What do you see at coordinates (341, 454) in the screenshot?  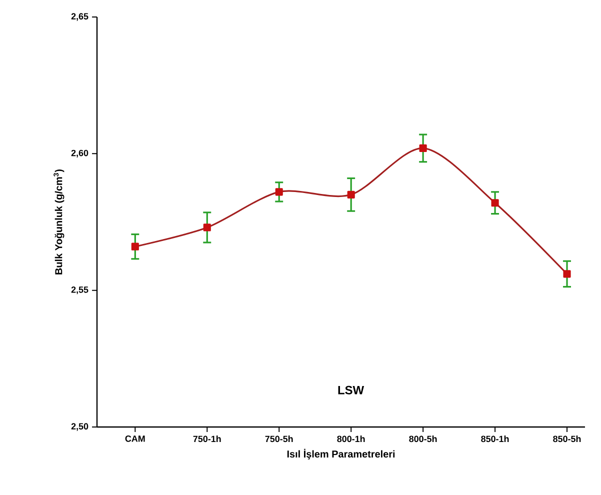 I see `x-axis-title: Isıl İşlem Parametreleri` at bounding box center [341, 454].